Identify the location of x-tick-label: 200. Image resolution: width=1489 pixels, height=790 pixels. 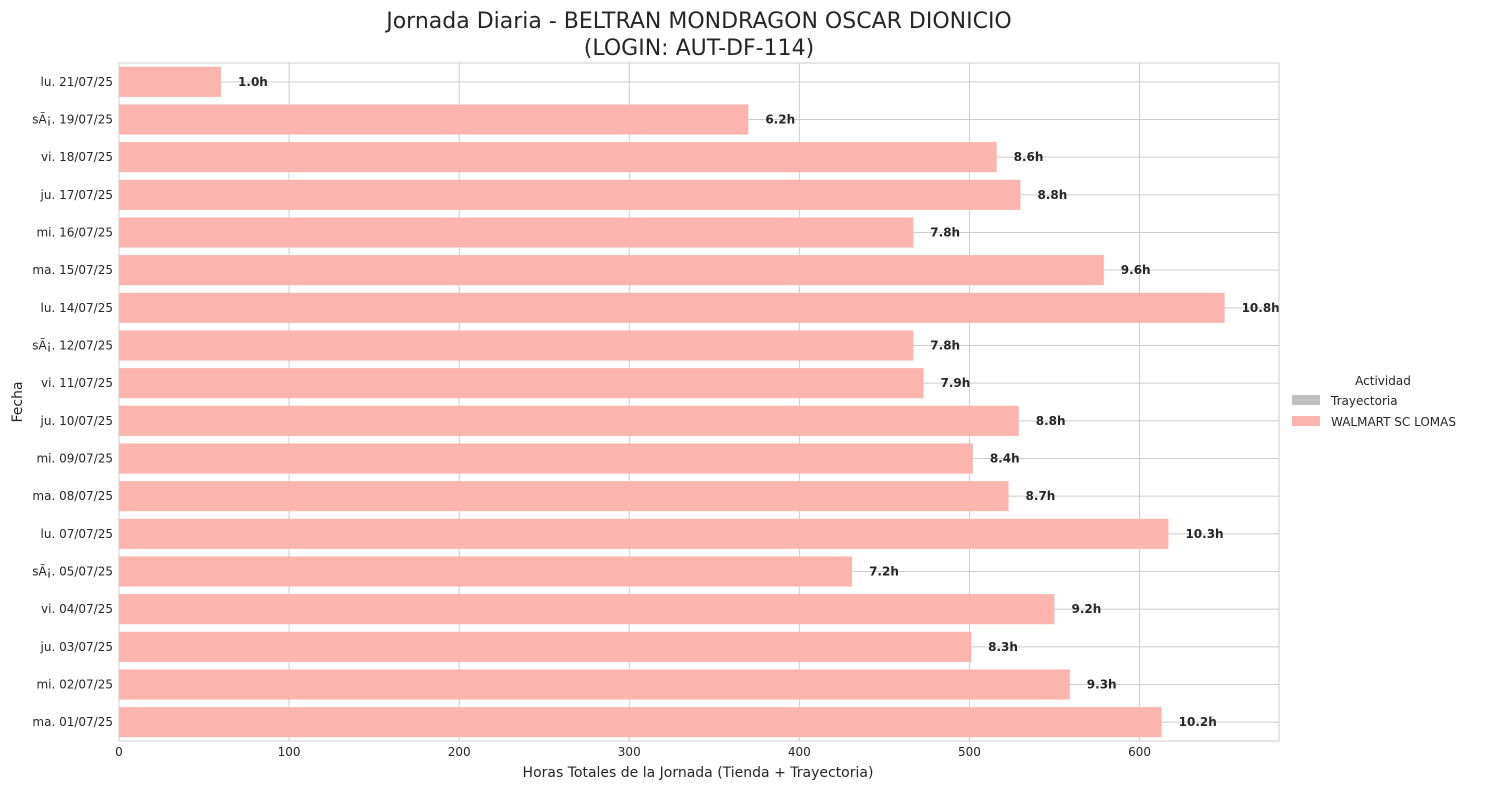
(459, 752).